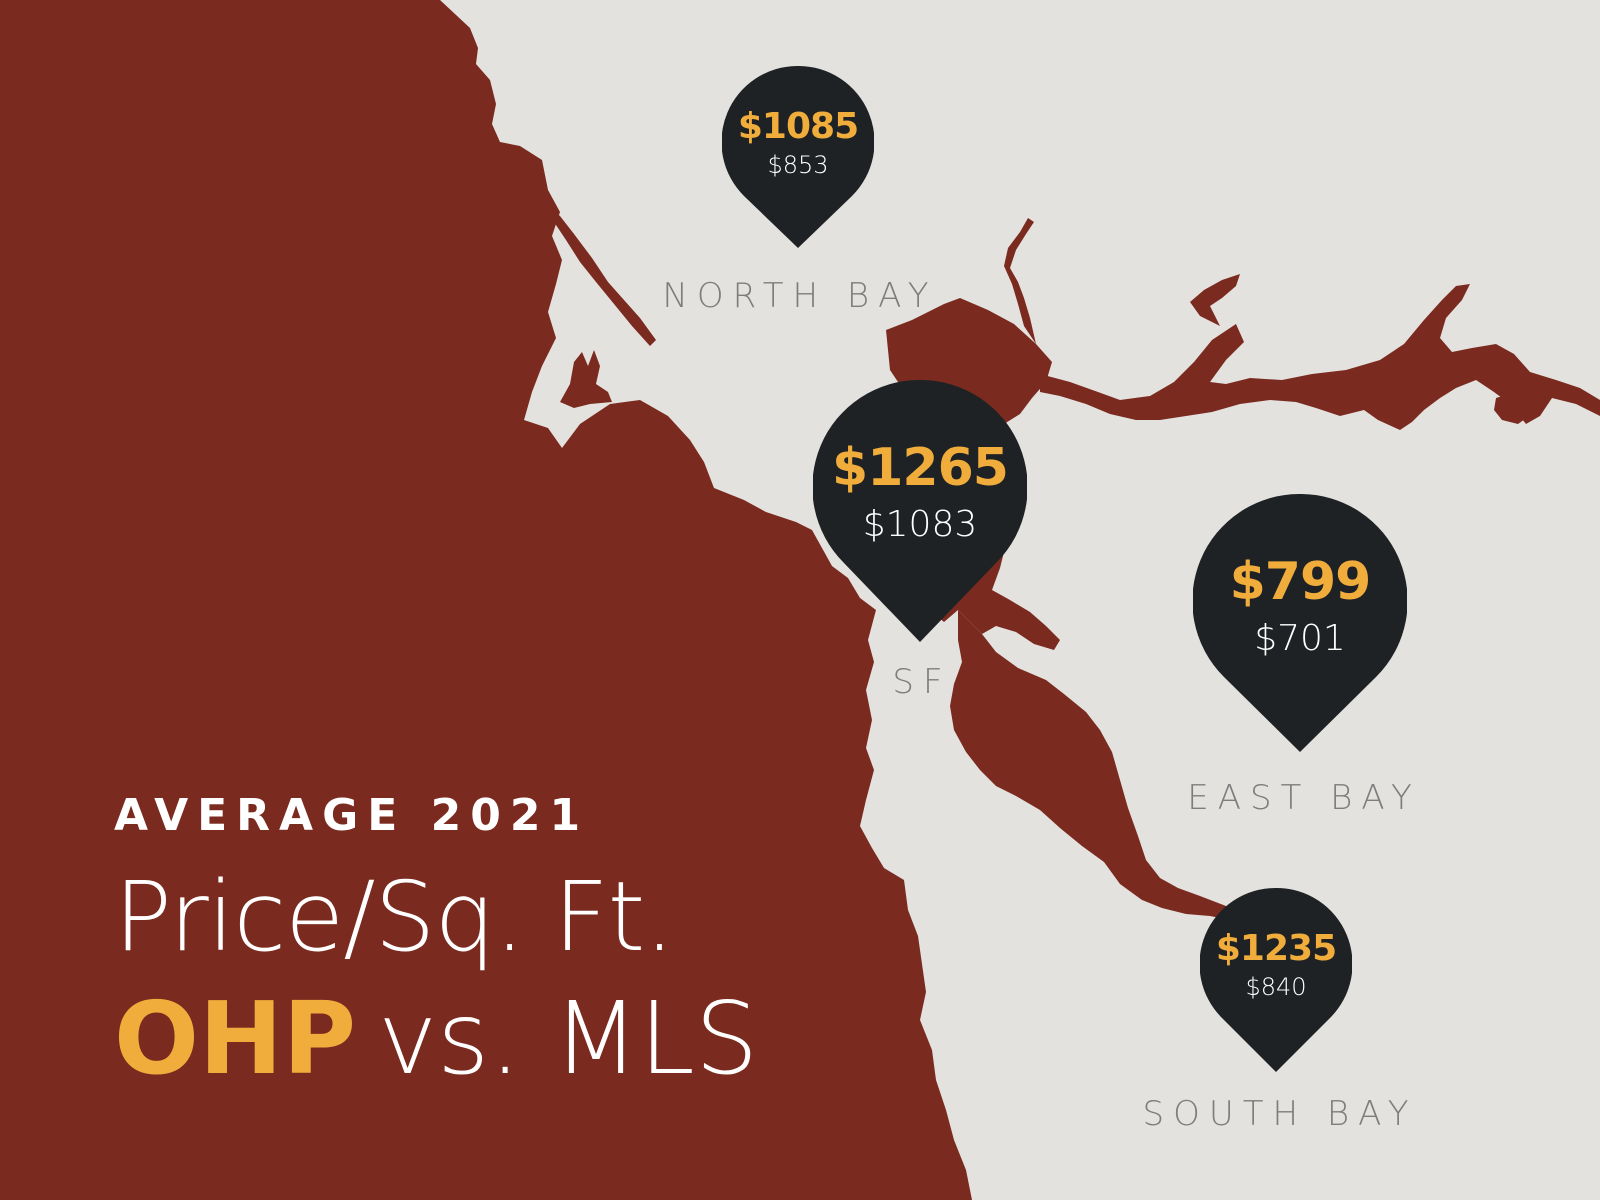 Image resolution: width=1600 pixels, height=1200 pixels. I want to click on region-label-north-bay: NORTH BAY, so click(800, 296).